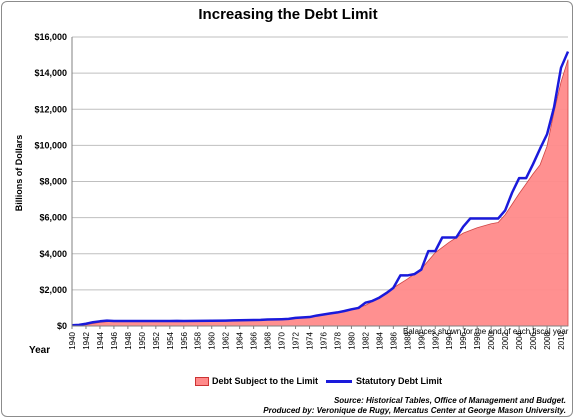 This screenshot has height=420, width=576. Describe the element at coordinates (268, 340) in the screenshot. I see `x-tick-label-14: 1968` at that location.